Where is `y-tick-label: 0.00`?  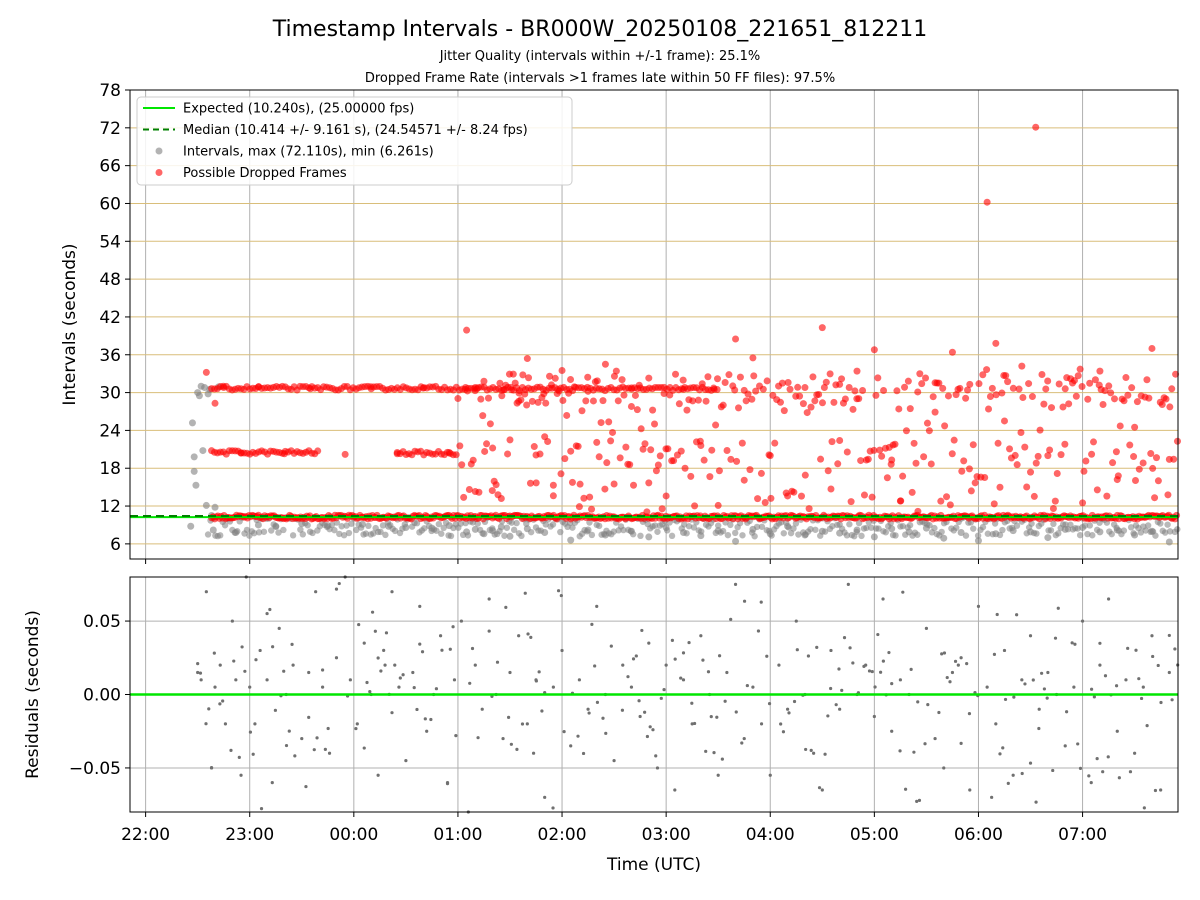
y-tick-label: 0.00 is located at coordinates (102, 696).